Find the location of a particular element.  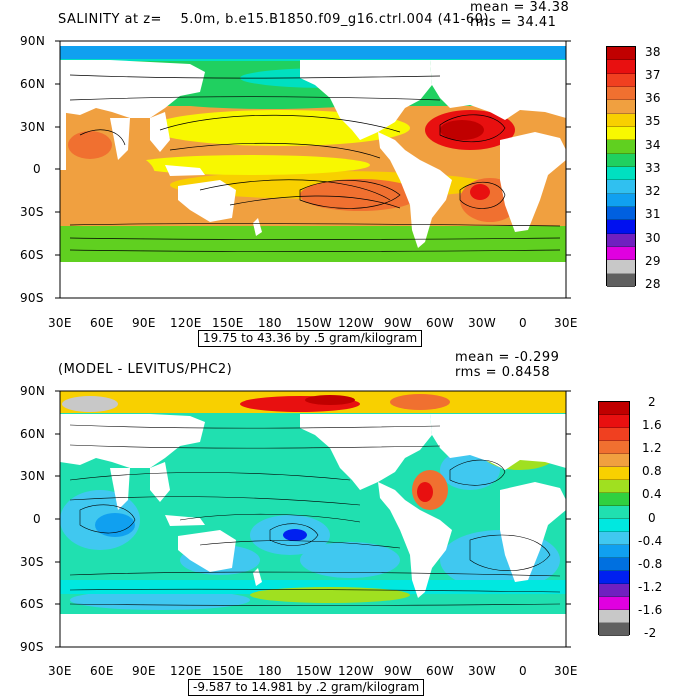

top-lon-label: 0 is located at coordinates (523, 323).